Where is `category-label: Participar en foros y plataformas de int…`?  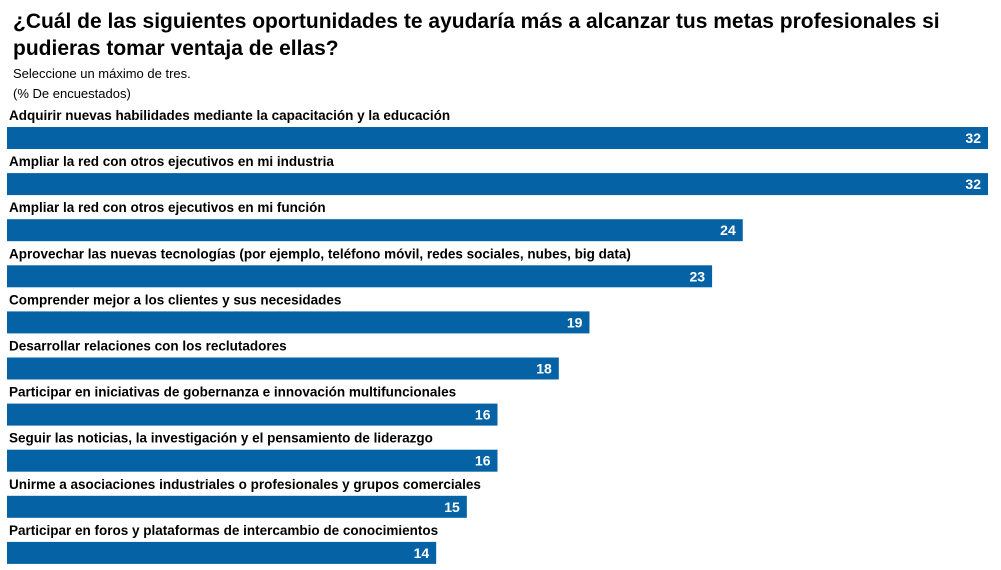 category-label: Participar en foros y plataformas de int… is located at coordinates (223, 530).